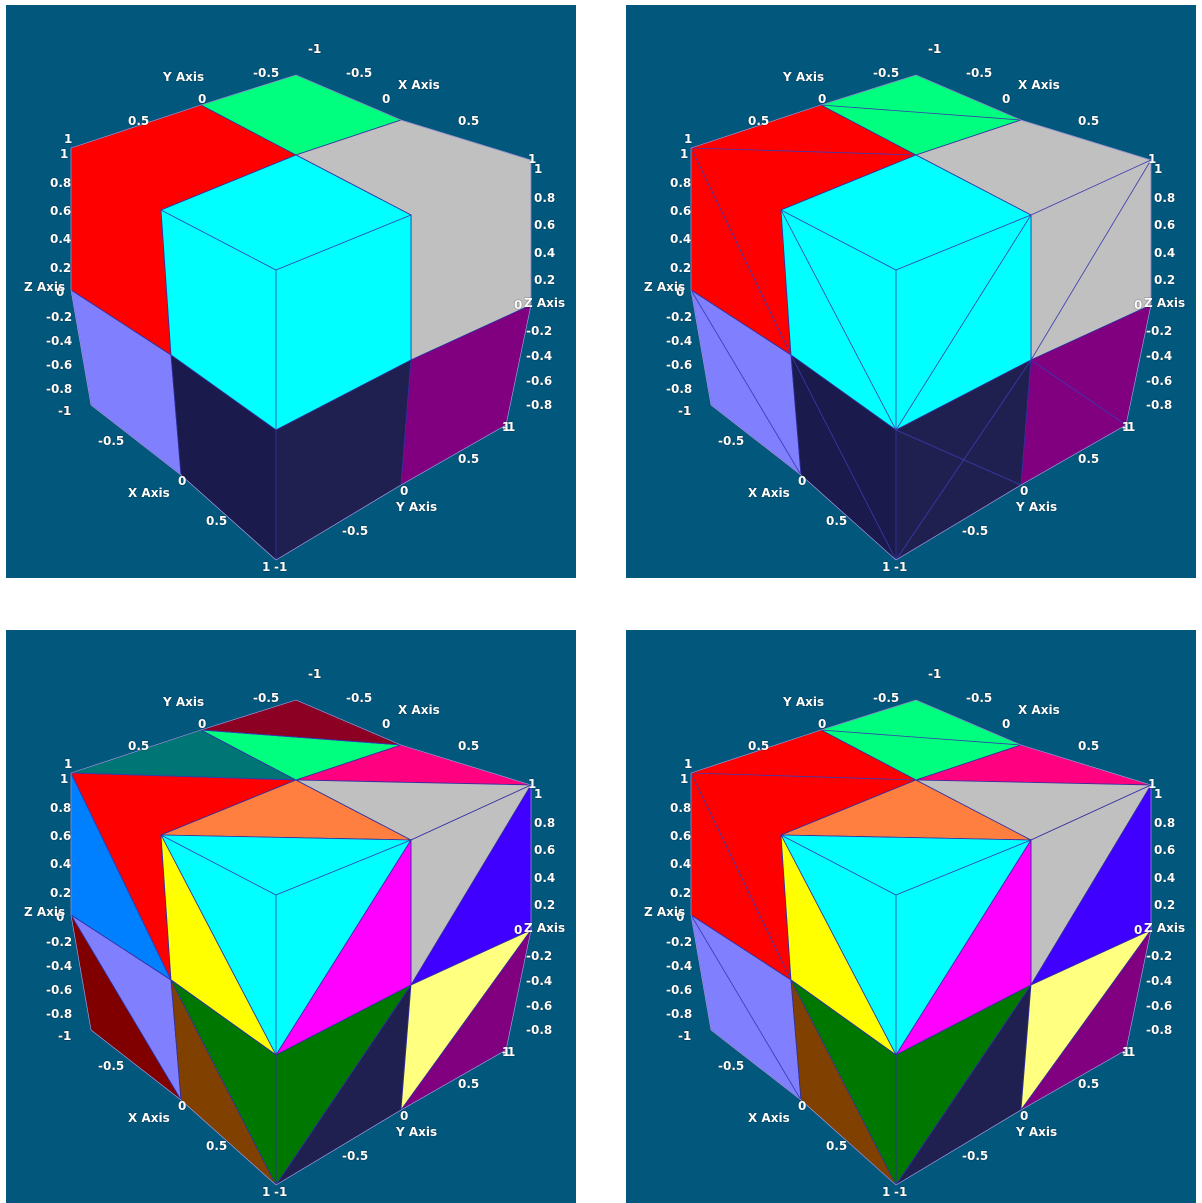 The image size is (1202, 1203). What do you see at coordinates (1158, 794) in the screenshot?
I see `tick-label-z-right: 1` at bounding box center [1158, 794].